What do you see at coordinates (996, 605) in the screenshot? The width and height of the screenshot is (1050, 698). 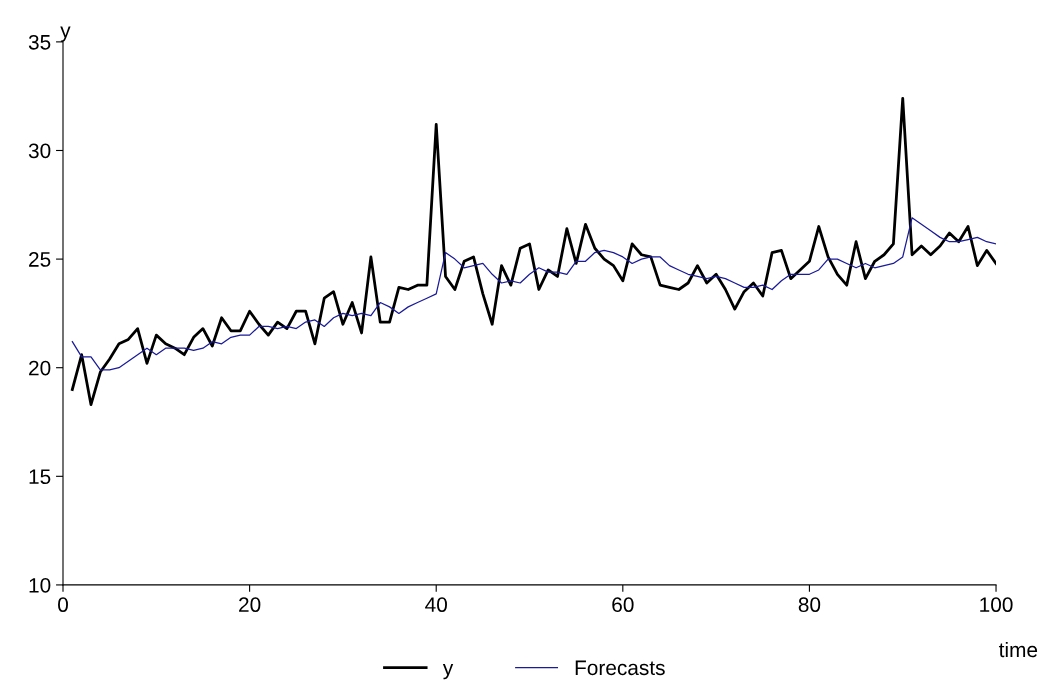 I see `x-tick-label: 100` at bounding box center [996, 605].